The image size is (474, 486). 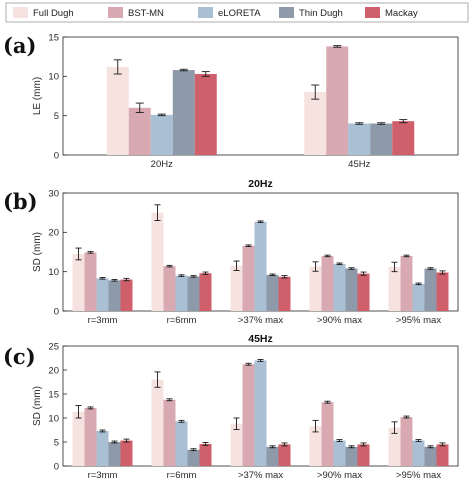 I want to click on legend-label: Full Dugh, so click(x=53, y=13).